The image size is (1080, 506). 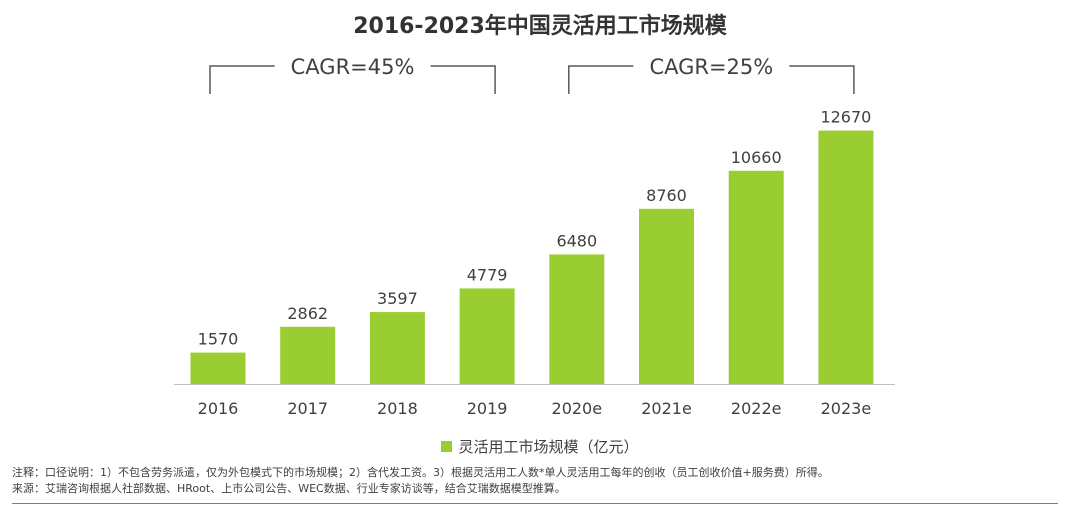 What do you see at coordinates (532, 74) in the screenshot?
I see `cagr-annotations: CAGR=45% CAGR=25%` at bounding box center [532, 74].